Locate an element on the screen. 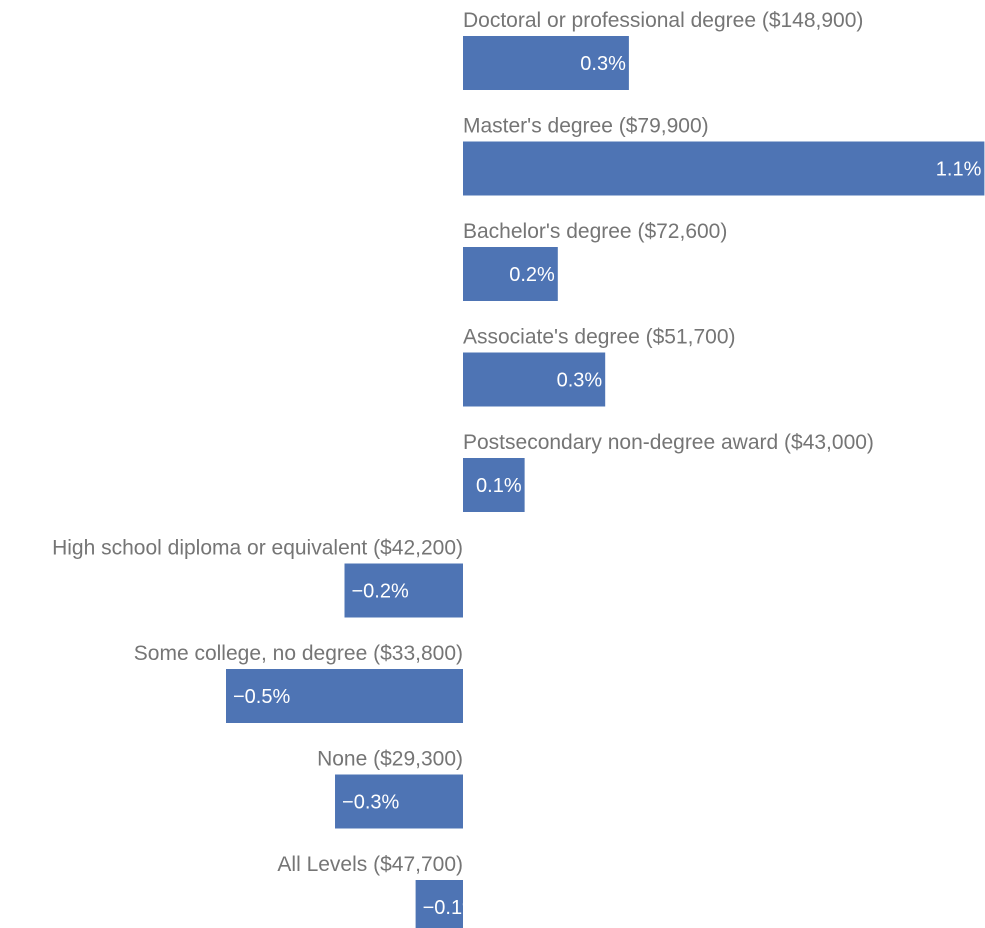 The image size is (985, 928). category-label: None ($29,300) is located at coordinates (390, 759).